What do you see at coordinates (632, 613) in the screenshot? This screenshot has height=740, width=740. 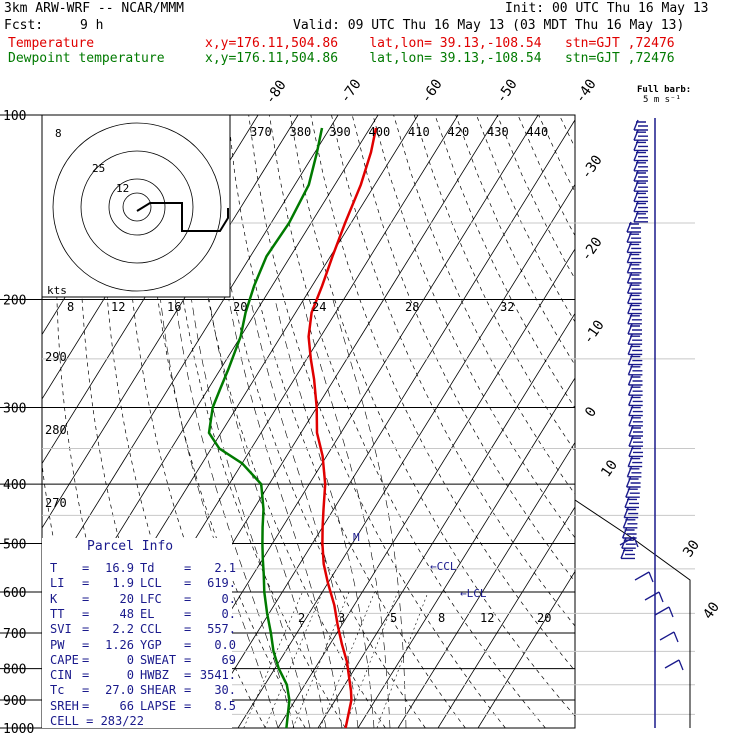 I see `chart-extension` at bounding box center [632, 613].